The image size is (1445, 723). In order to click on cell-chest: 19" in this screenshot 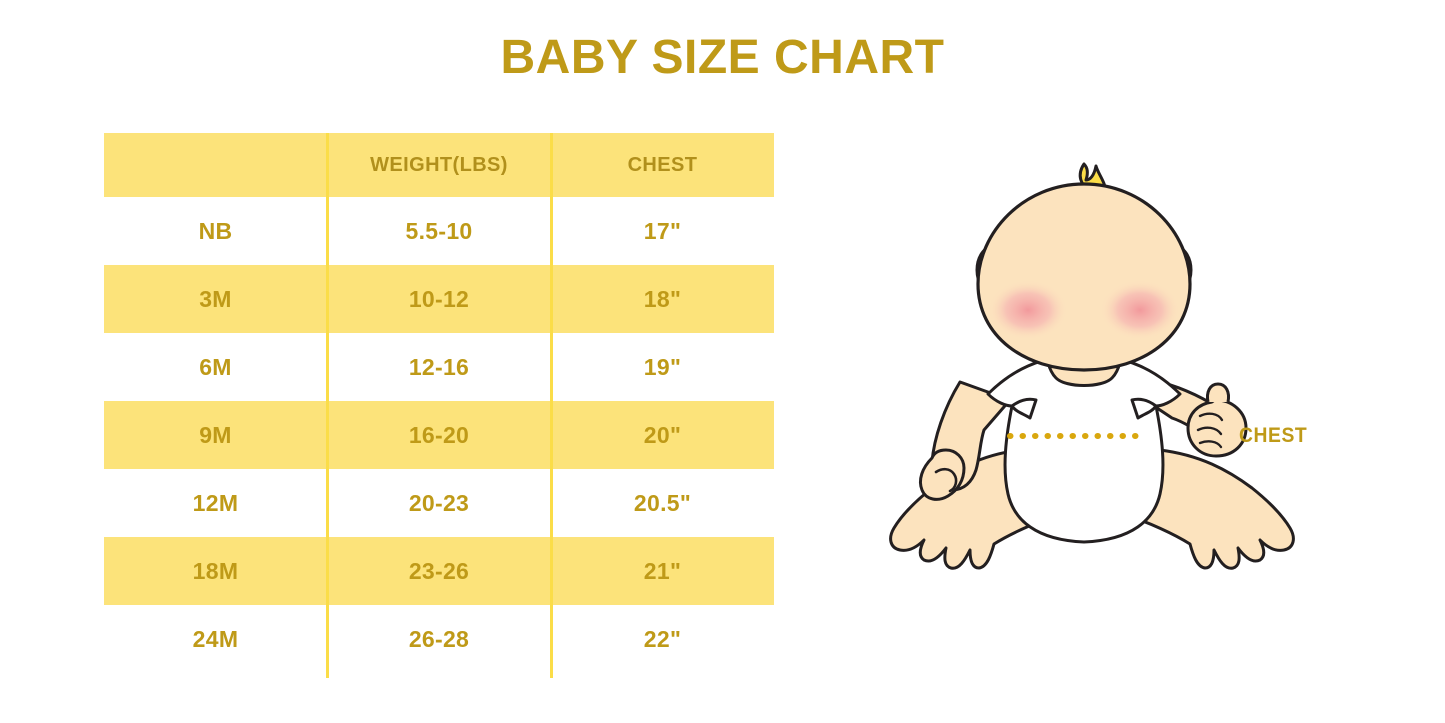, I will do `click(662, 366)`.